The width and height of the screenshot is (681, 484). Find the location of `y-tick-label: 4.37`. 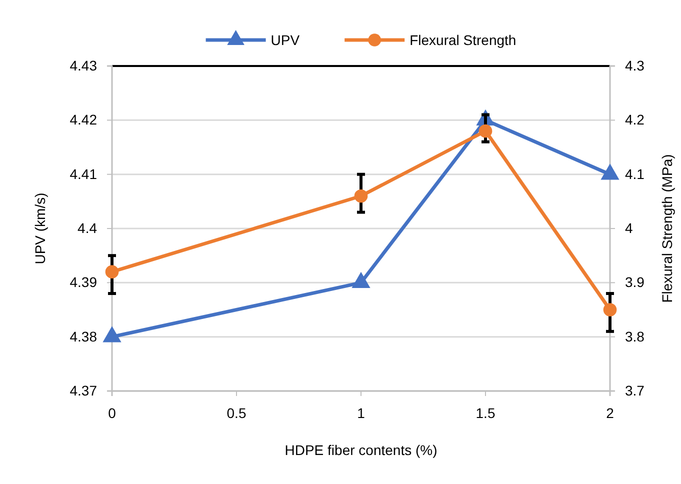

y-tick-label: 4.37 is located at coordinates (84, 390).